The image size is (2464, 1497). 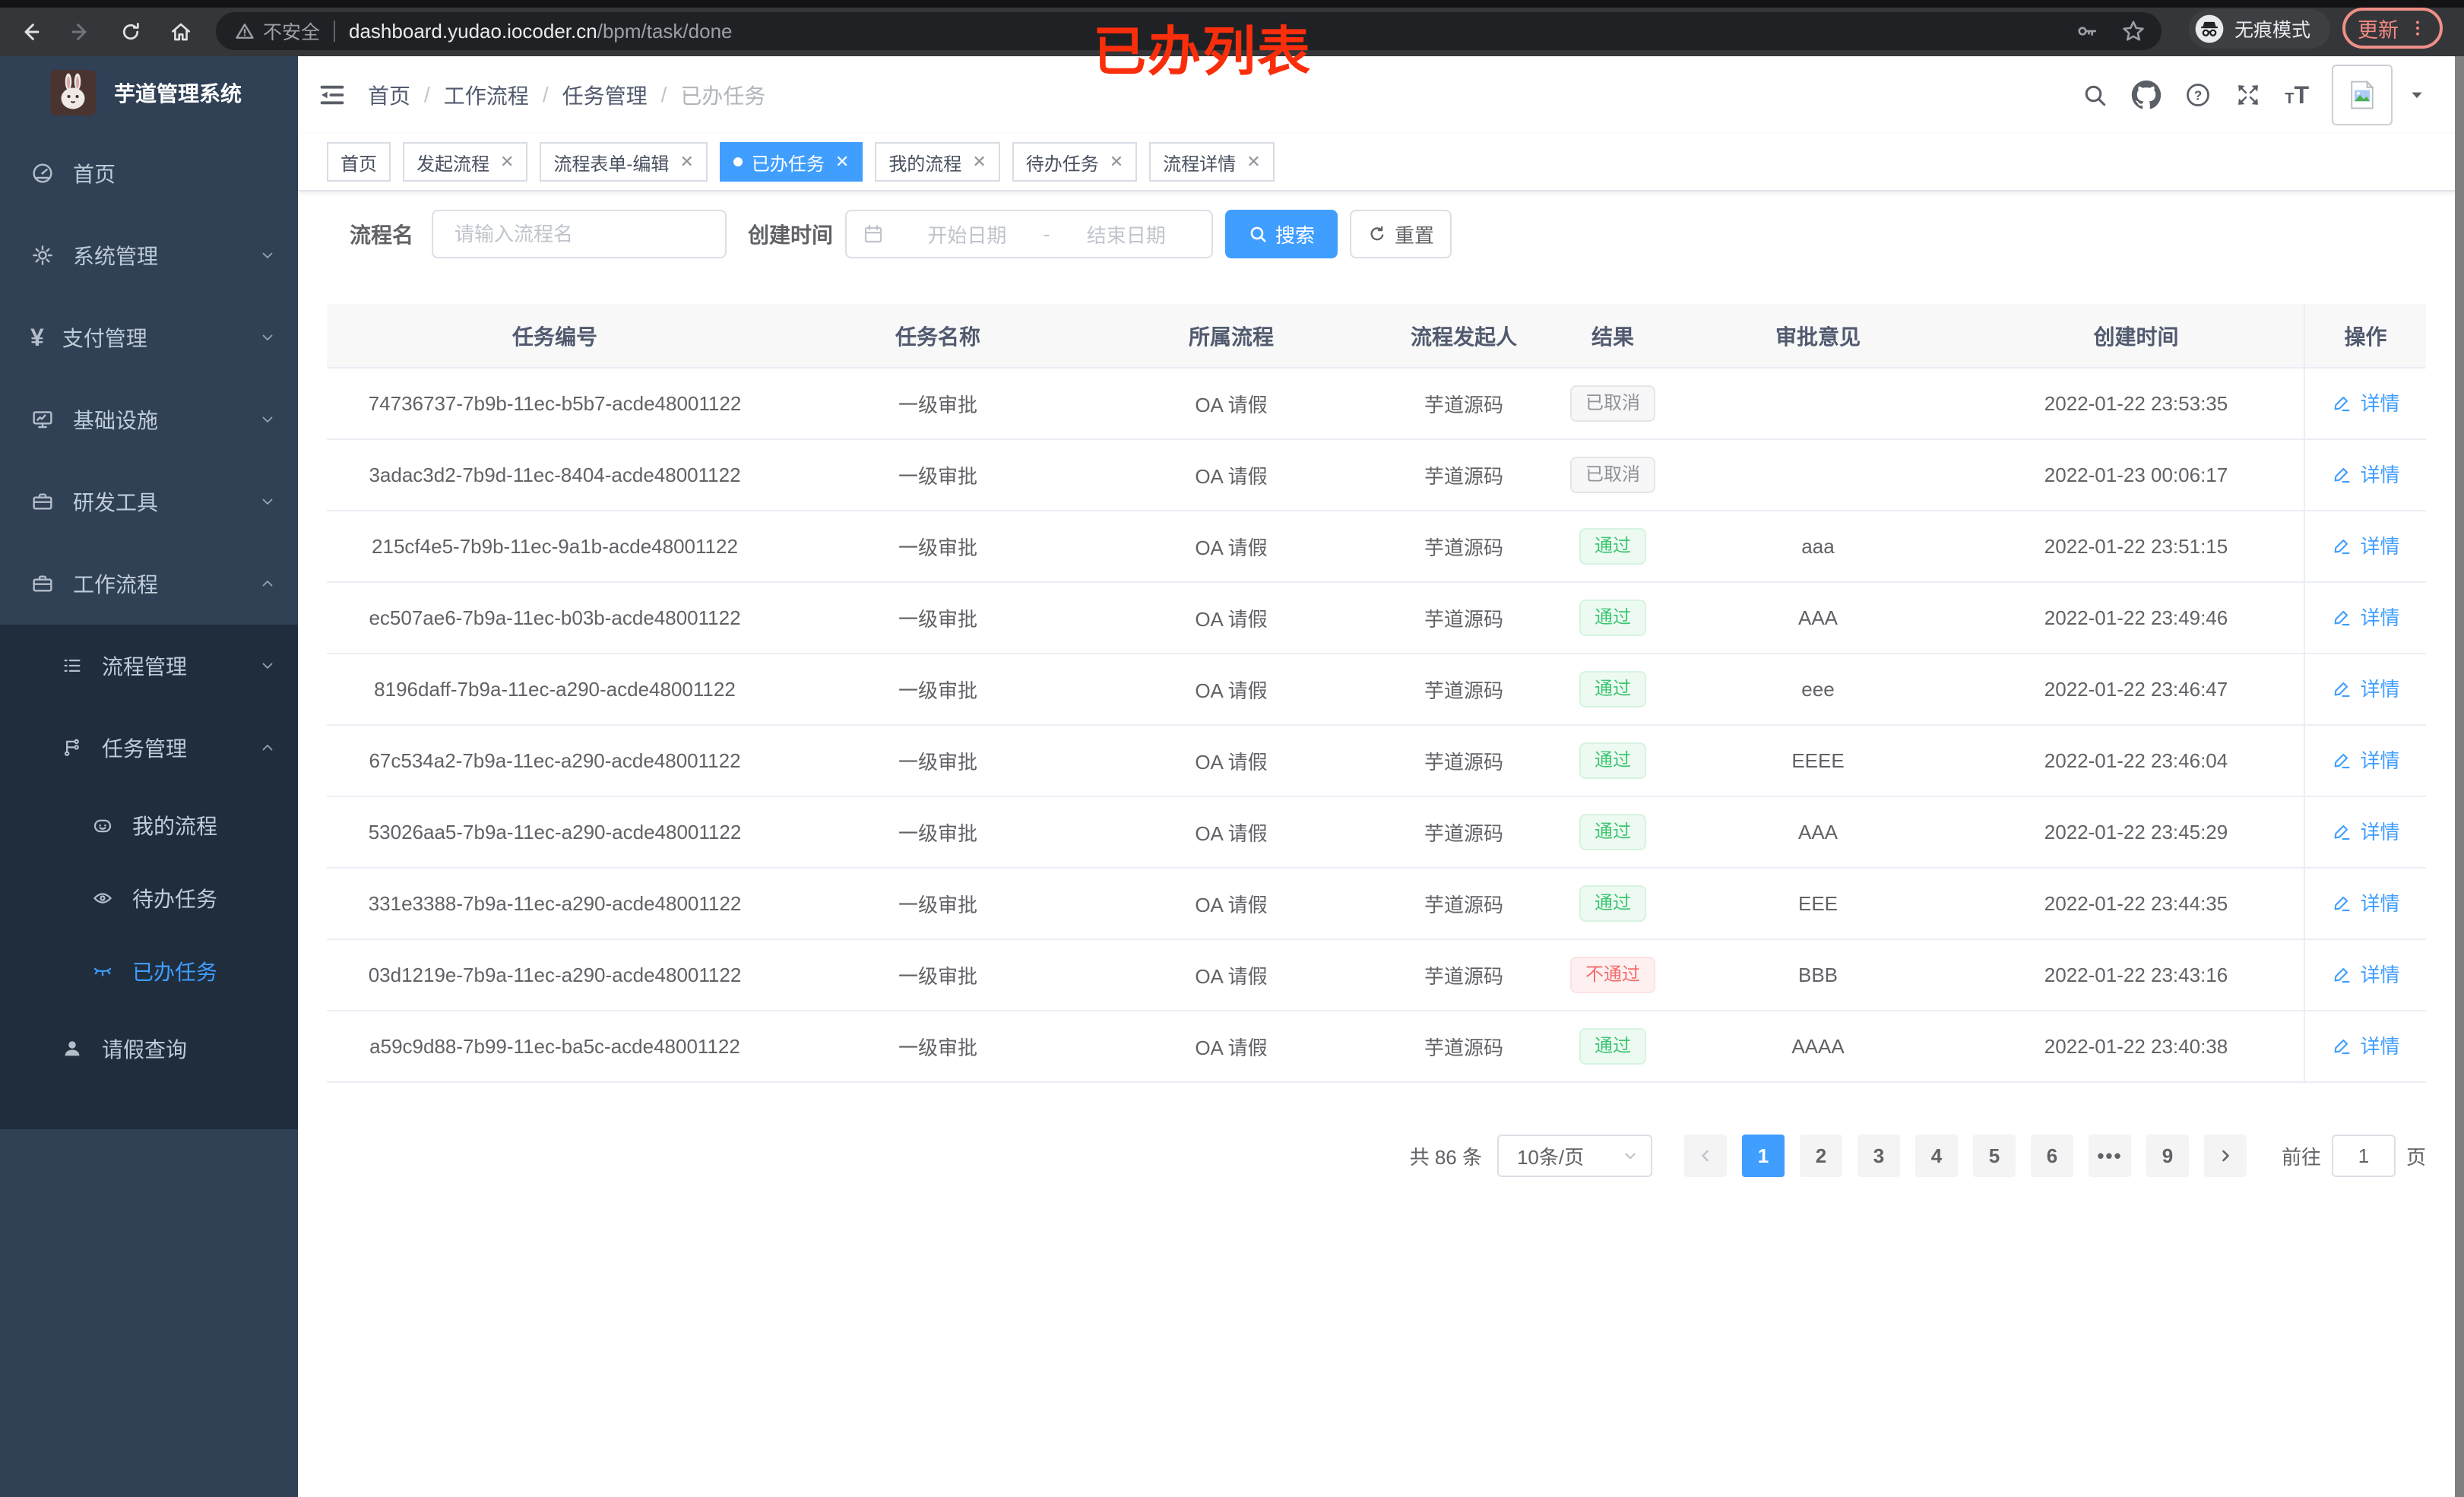 What do you see at coordinates (2133, 31) in the screenshot?
I see `bookmark-star-icon` at bounding box center [2133, 31].